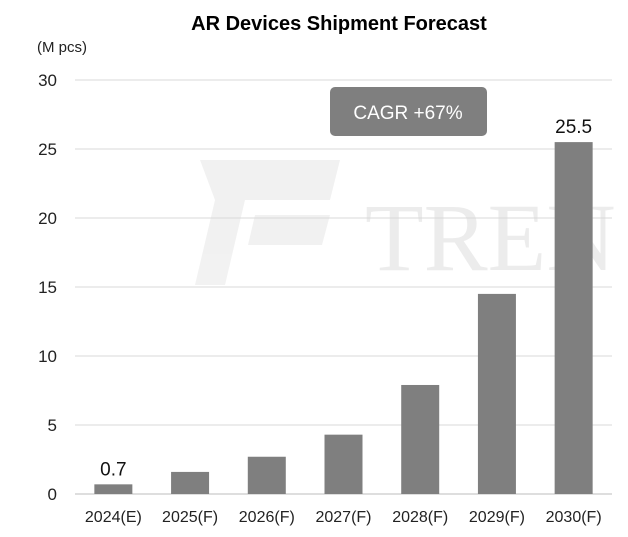 This screenshot has height=537, width=628. Describe the element at coordinates (497, 517) in the screenshot. I see `x-tick-label: 2029(F)` at that location.